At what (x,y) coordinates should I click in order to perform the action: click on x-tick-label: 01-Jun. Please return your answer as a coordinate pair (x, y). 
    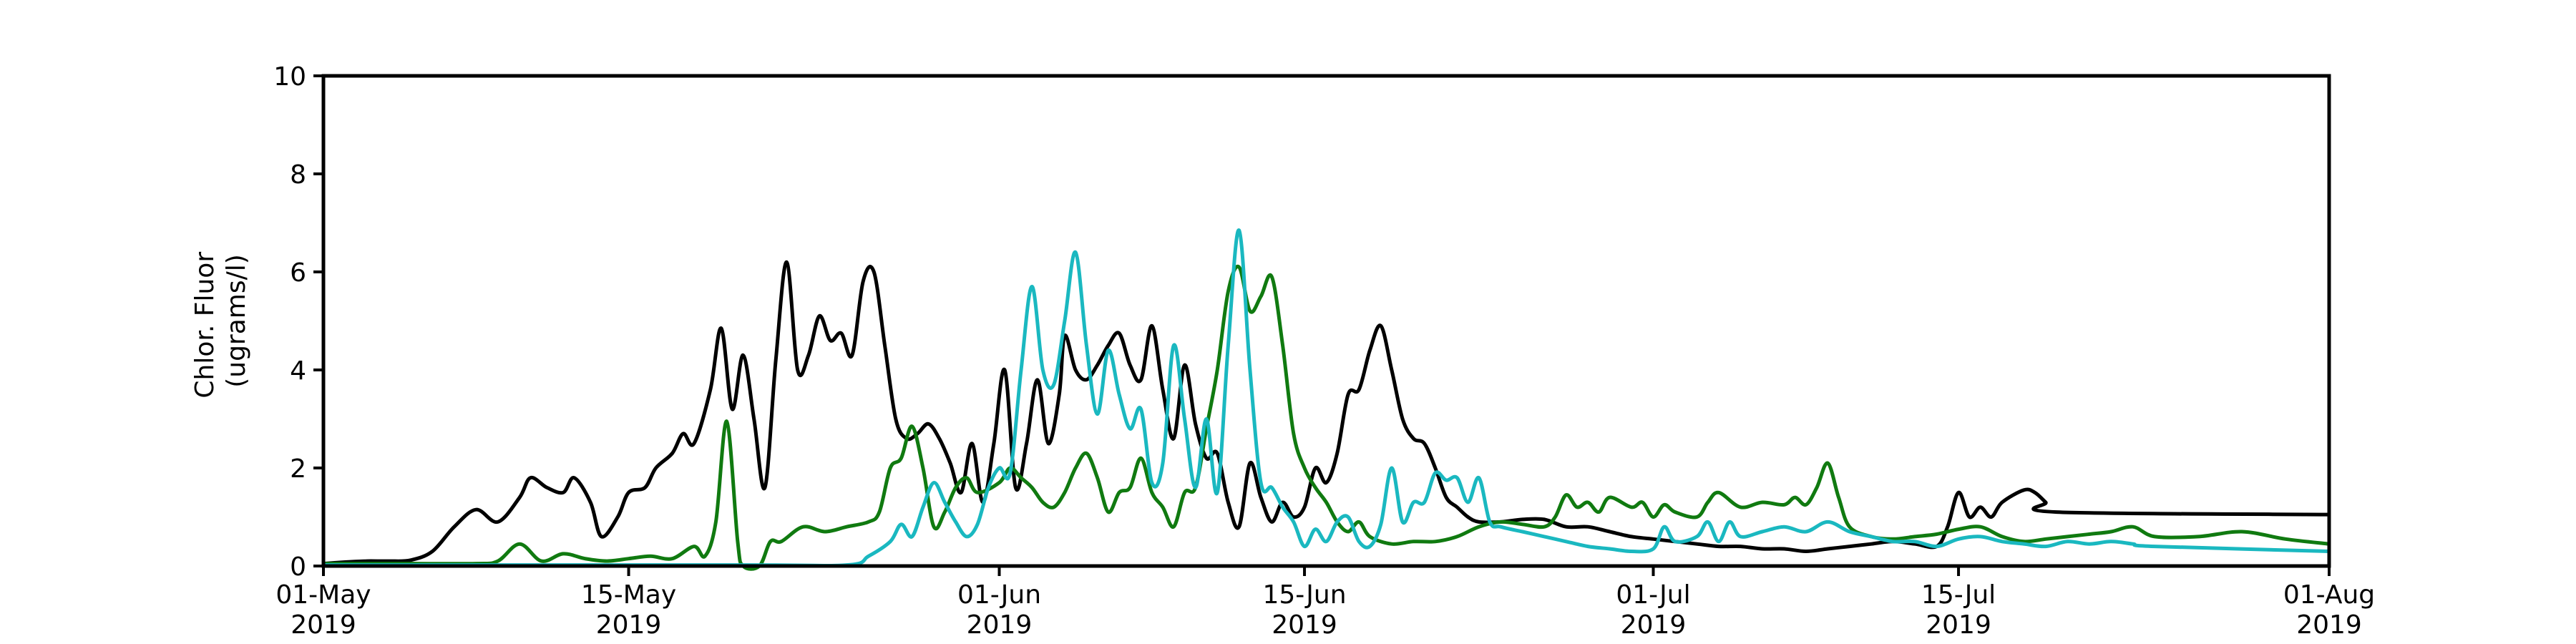
    Looking at the image, I should click on (999, 595).